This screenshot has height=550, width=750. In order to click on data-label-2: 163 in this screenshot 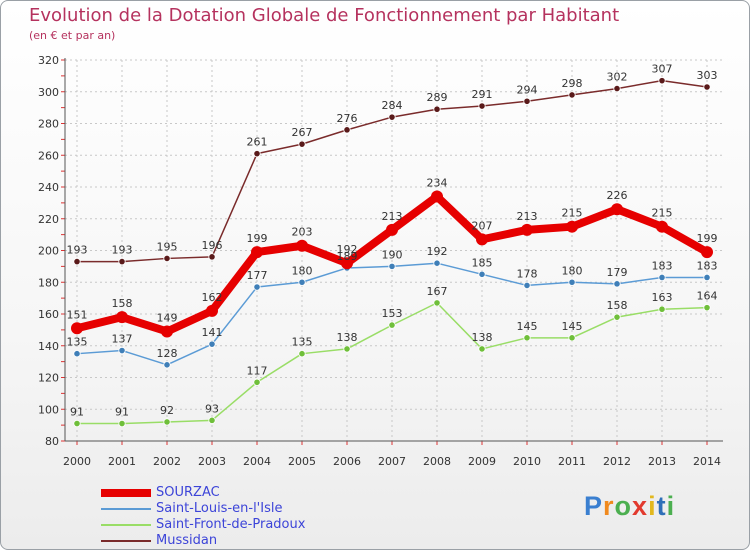, I will do `click(662, 297)`.